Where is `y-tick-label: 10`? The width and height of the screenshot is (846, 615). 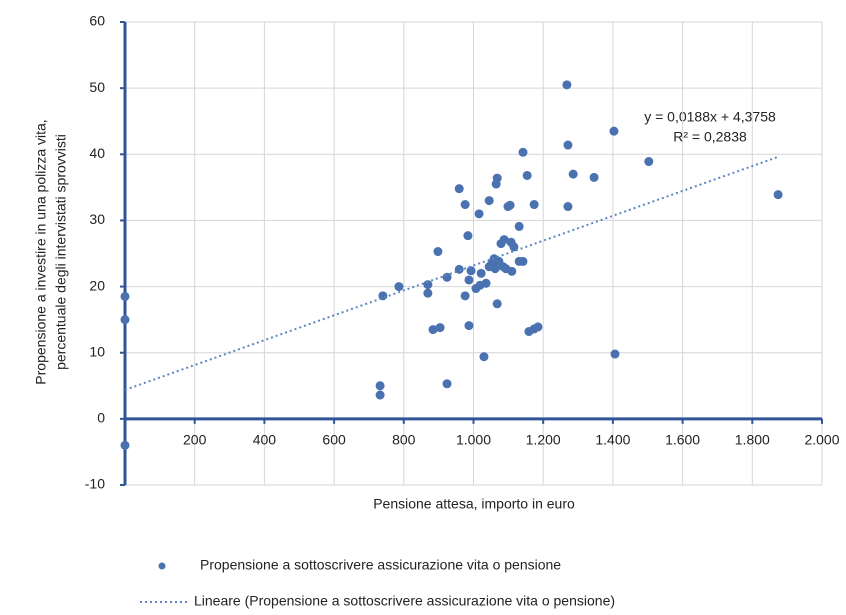
y-tick-label: 10 is located at coordinates (97, 351).